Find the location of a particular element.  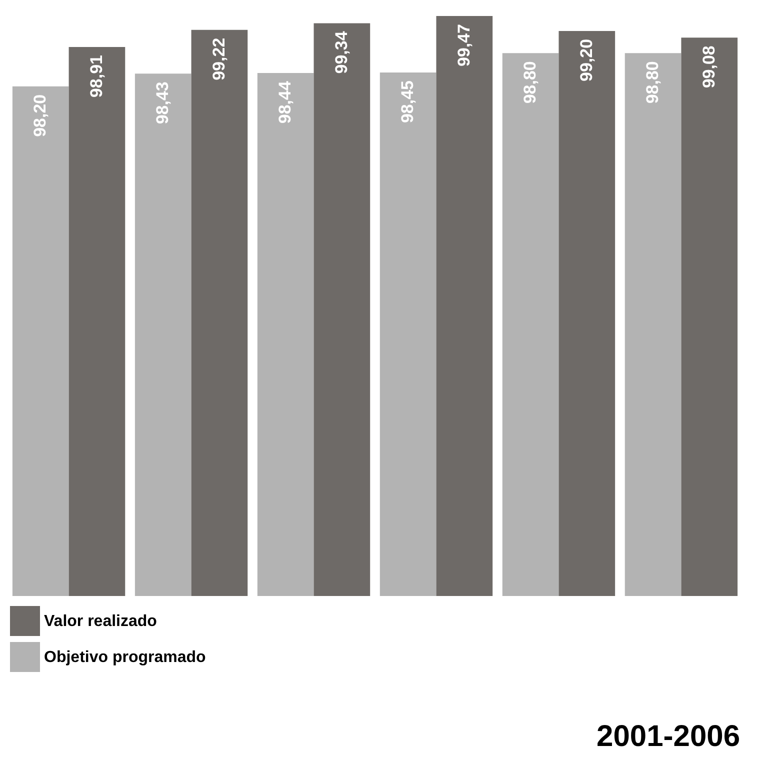

data-label: 98,45 is located at coordinates (408, 102).